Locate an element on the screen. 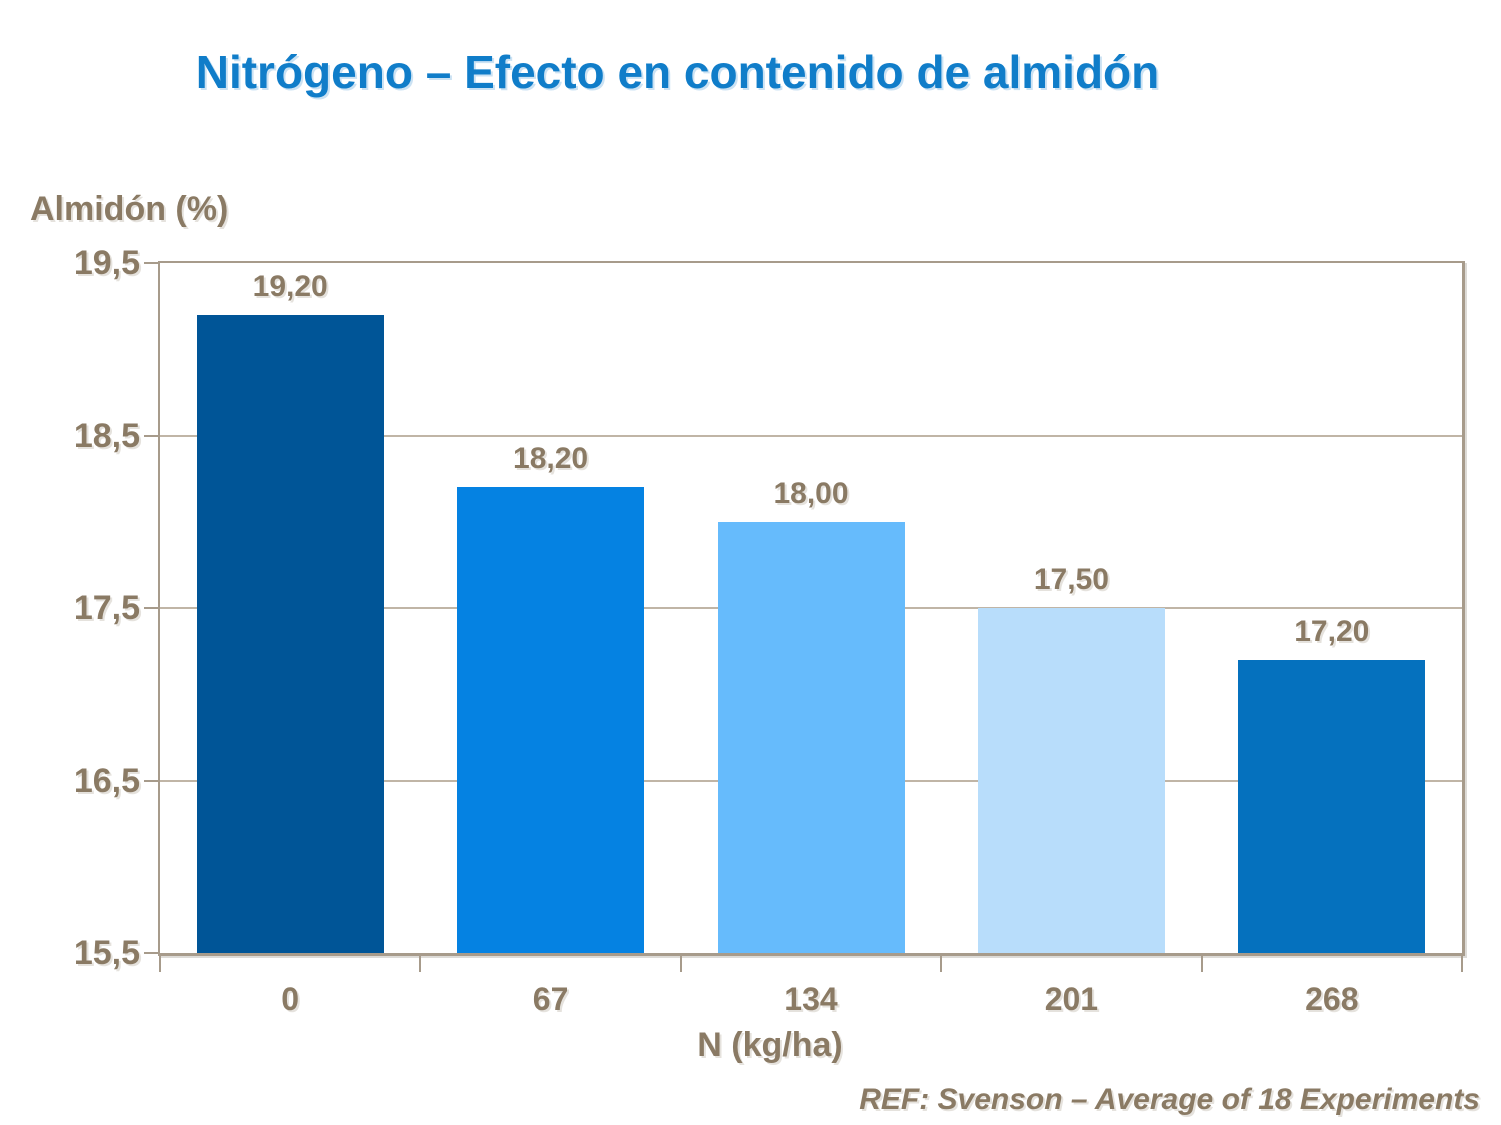 The image size is (1501, 1125). y-axis-title: Almidón (%) is located at coordinates (129, 209).